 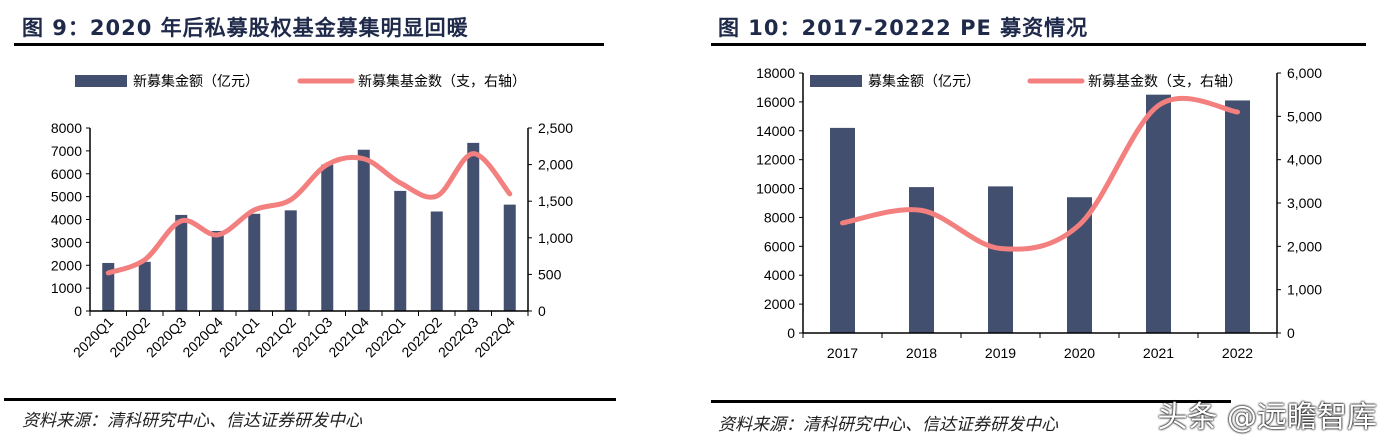 What do you see at coordinates (181, 262) in the screenshot?
I see `chart1-bar-2020Q3` at bounding box center [181, 262].